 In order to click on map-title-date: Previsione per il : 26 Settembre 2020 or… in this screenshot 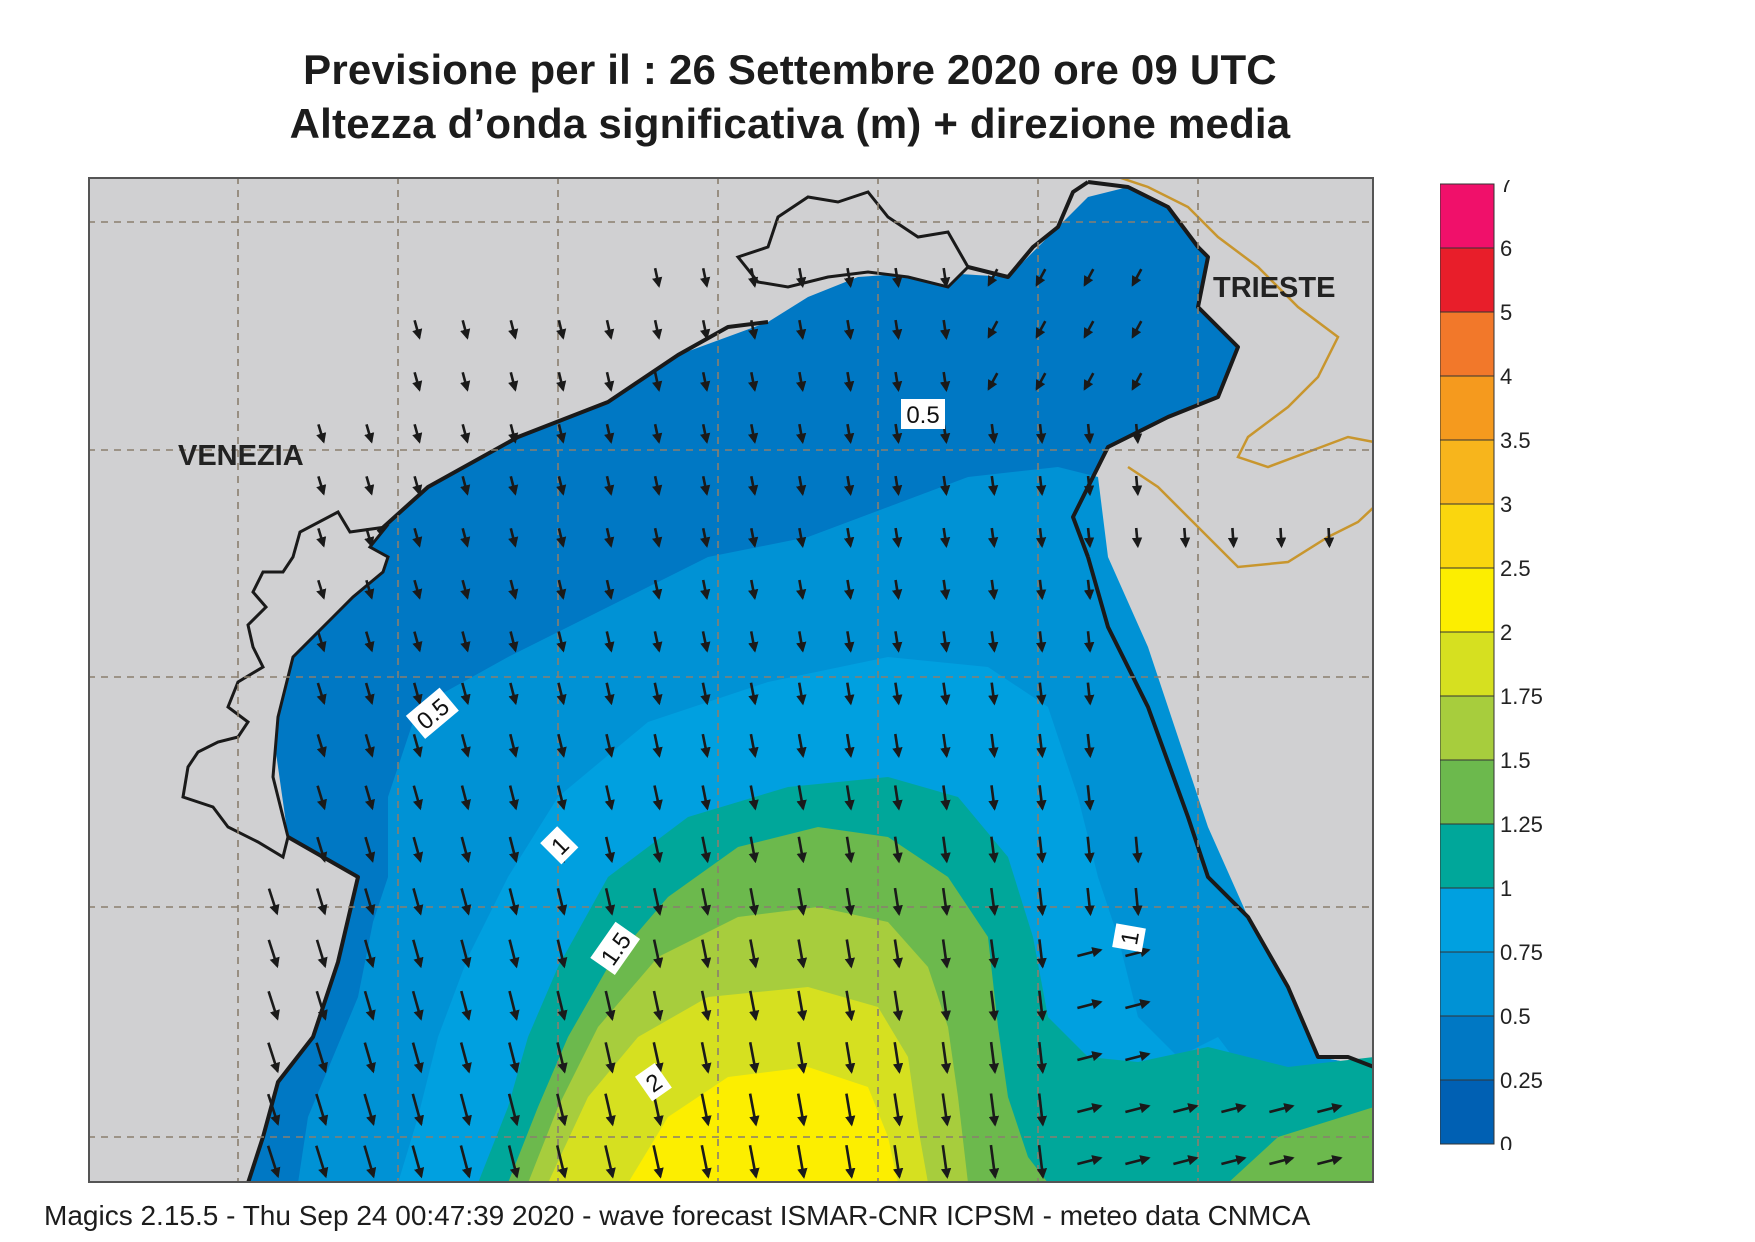, I will do `click(790, 69)`.